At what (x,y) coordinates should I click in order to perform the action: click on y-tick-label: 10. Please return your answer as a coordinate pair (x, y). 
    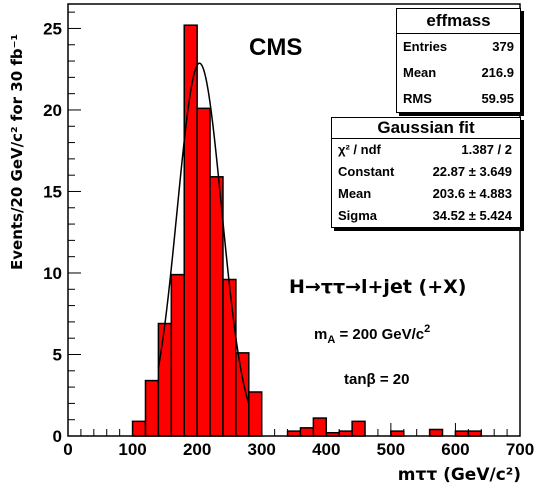
    Looking at the image, I should click on (52, 273).